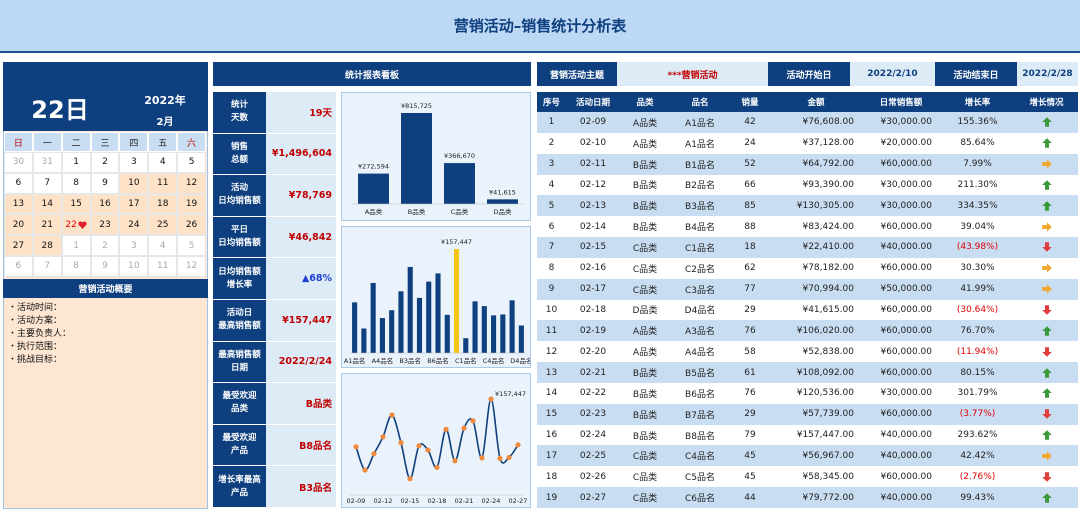 Image resolution: width=1080 pixels, height=514 pixels. I want to click on table-cell: ¥78,182.00, so click(816, 268).